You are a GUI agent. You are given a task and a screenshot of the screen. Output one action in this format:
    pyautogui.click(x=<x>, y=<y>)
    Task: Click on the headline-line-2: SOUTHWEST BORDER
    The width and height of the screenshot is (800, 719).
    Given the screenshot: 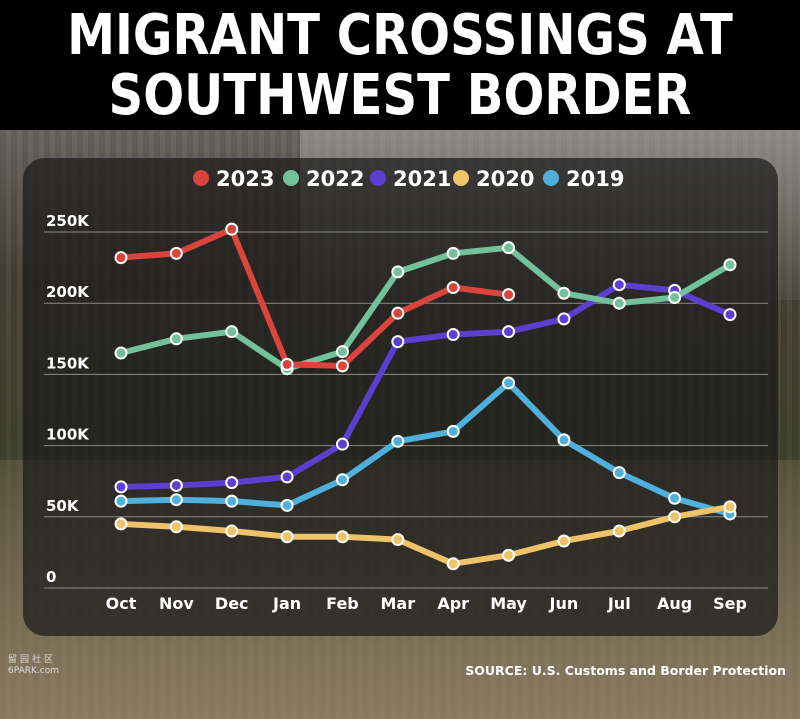 What is the action you would take?
    pyautogui.click(x=400, y=95)
    